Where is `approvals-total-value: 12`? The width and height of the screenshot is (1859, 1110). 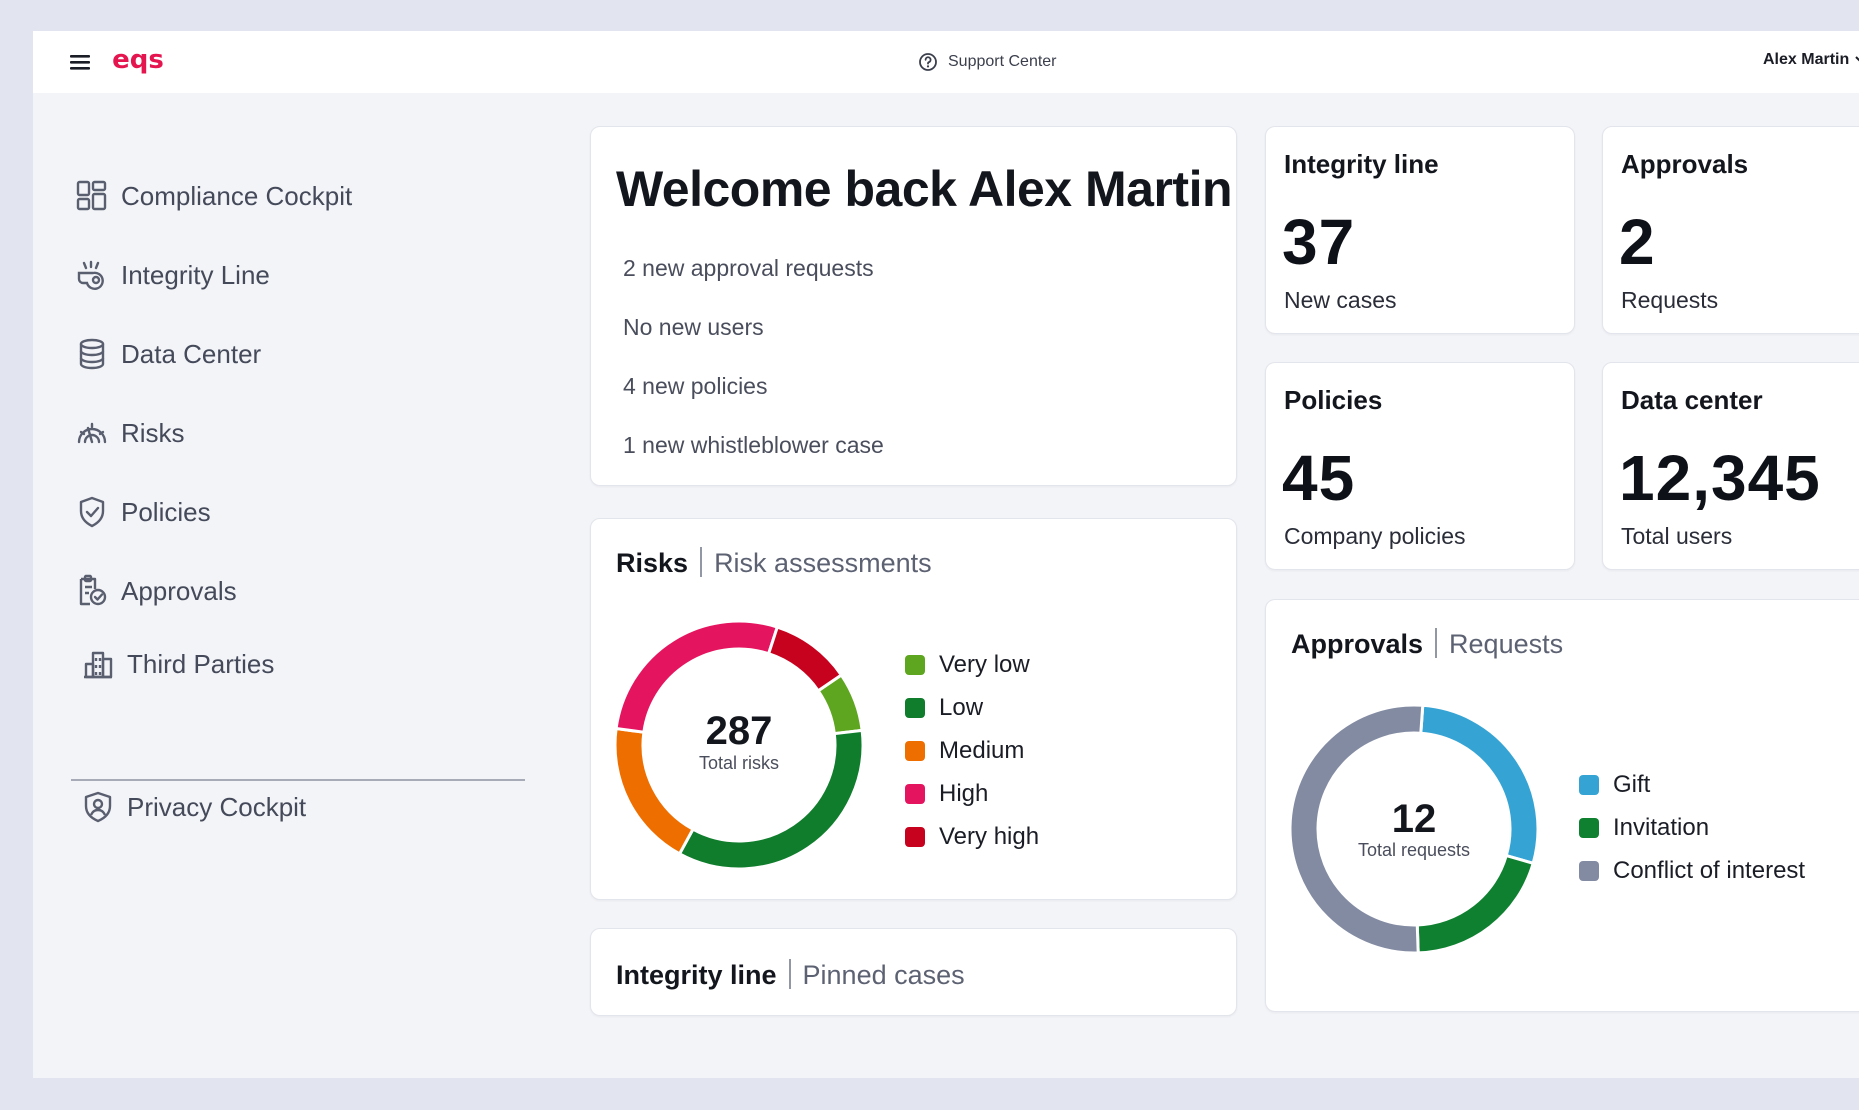
approvals-total-value: 12 is located at coordinates (1414, 819).